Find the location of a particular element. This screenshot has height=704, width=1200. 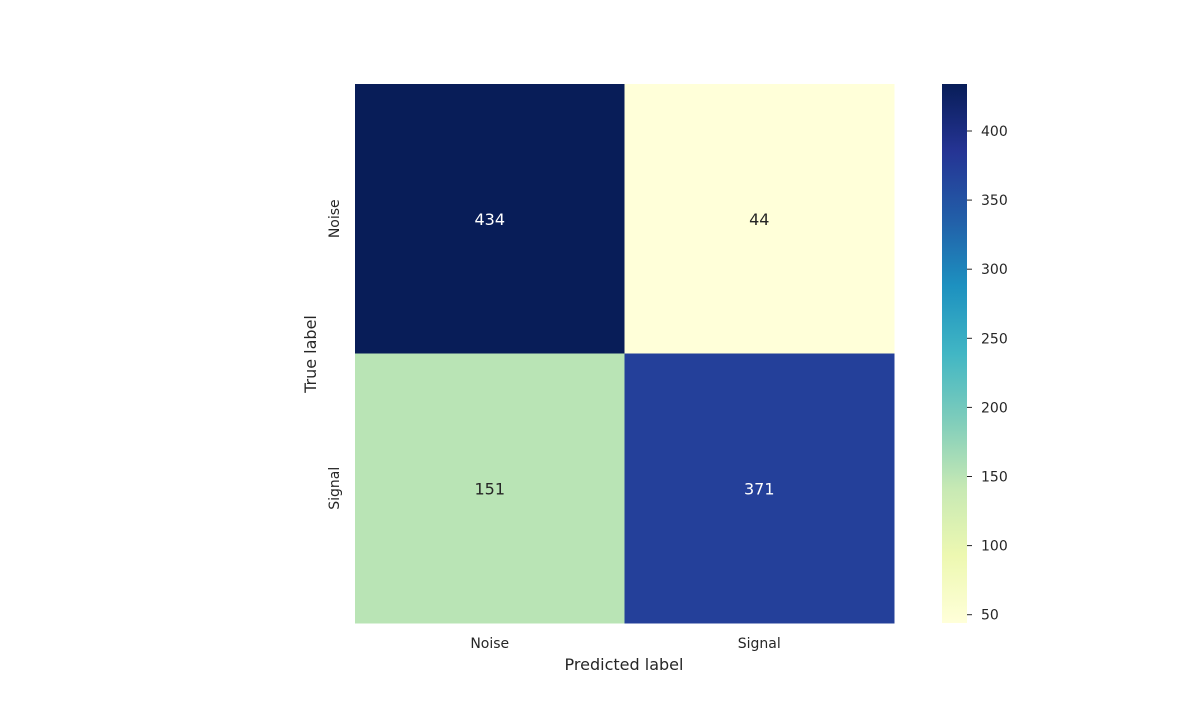

x-axis-label: Predicted label is located at coordinates (624, 664).